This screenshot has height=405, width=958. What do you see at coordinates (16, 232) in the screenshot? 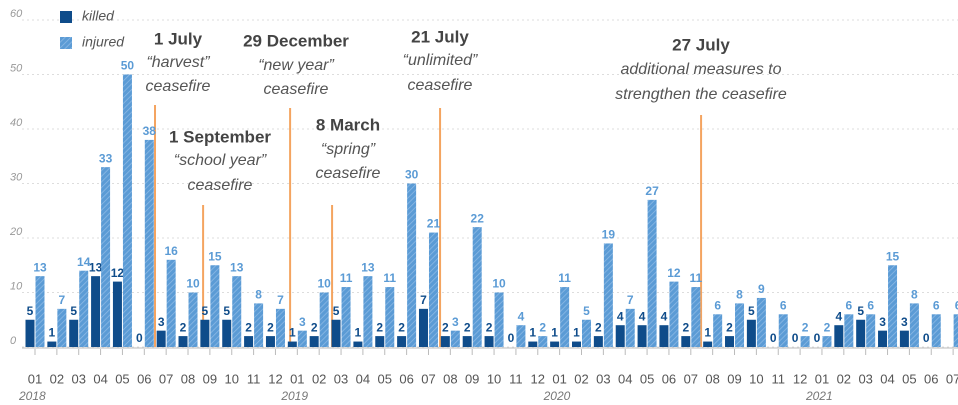
I see `y-tick-label: 20` at bounding box center [16, 232].